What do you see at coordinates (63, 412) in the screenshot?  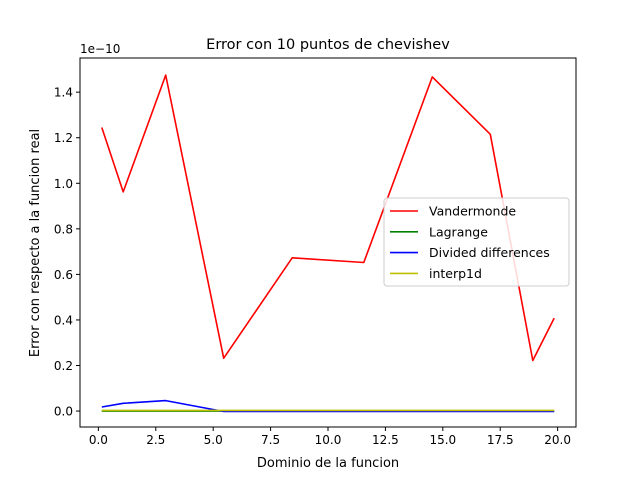 I see `y-tick-label: 0.0` at bounding box center [63, 412].